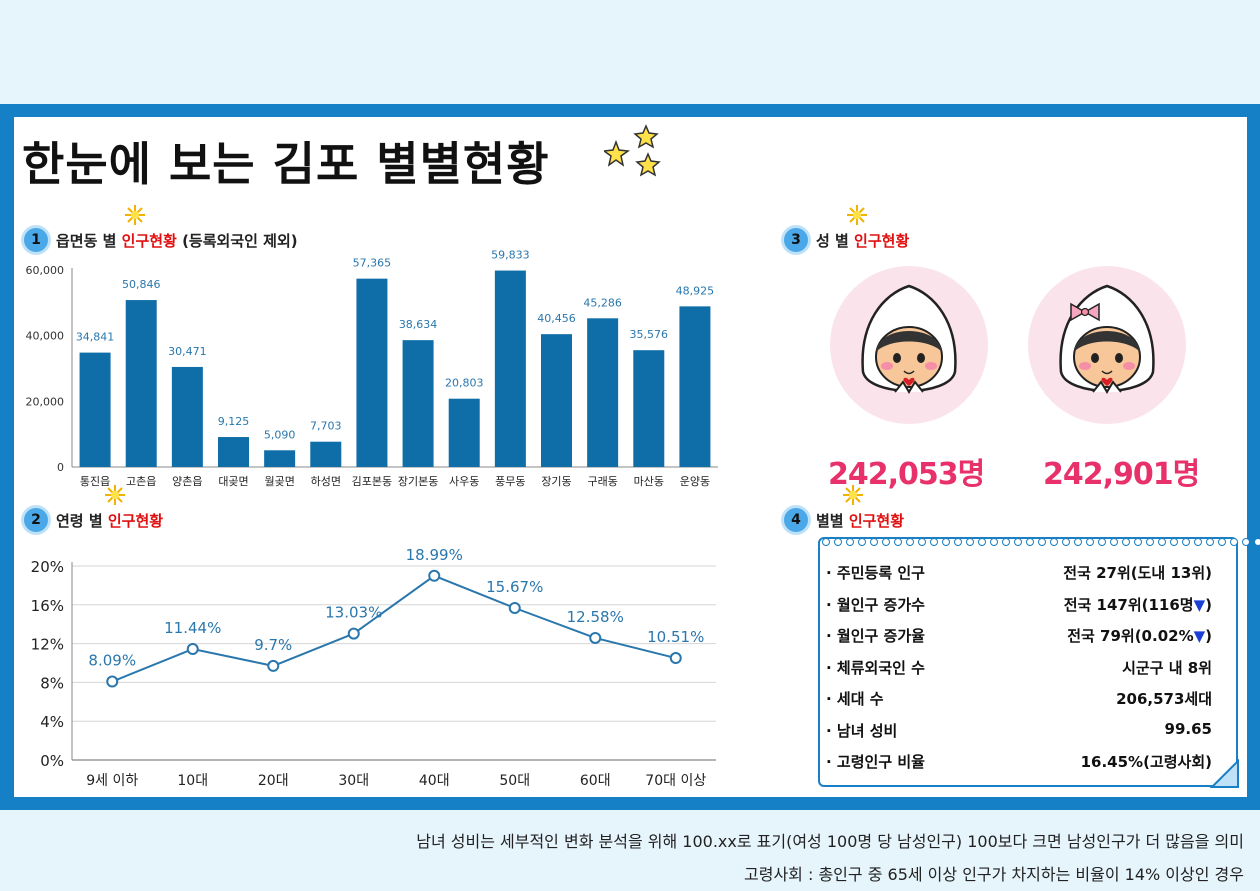 Image resolution: width=1260 pixels, height=891 pixels. I want to click on bar-data-label: 48,925, so click(695, 290).